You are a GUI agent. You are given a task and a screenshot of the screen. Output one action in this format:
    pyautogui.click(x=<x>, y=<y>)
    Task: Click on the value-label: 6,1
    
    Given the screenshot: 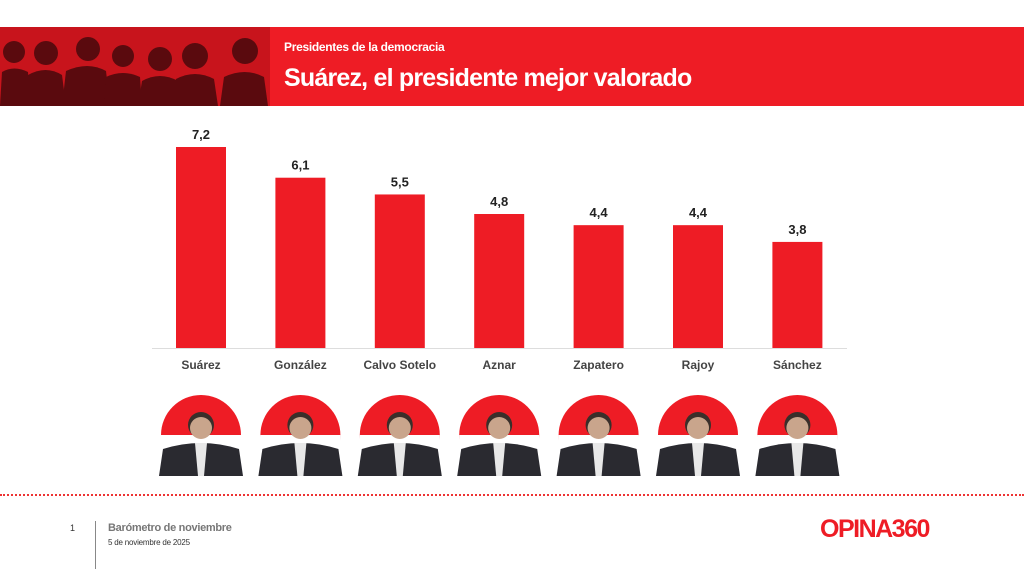 What is the action you would take?
    pyautogui.click(x=300, y=165)
    